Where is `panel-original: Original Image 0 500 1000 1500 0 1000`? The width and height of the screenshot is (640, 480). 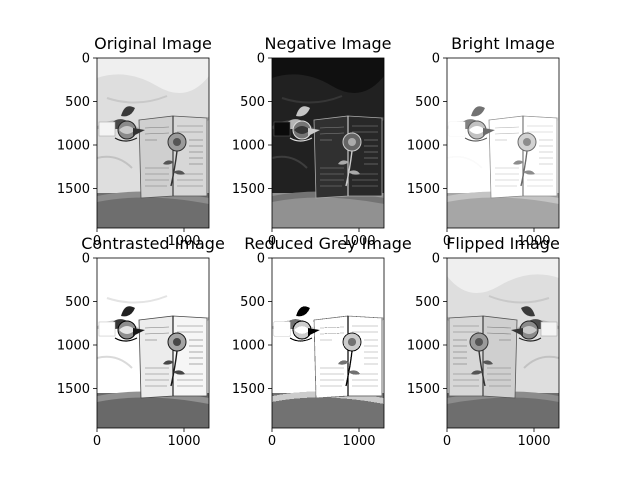
panel-original: Original Image 0 500 1000 1500 0 1000 is located at coordinates (134, 141).